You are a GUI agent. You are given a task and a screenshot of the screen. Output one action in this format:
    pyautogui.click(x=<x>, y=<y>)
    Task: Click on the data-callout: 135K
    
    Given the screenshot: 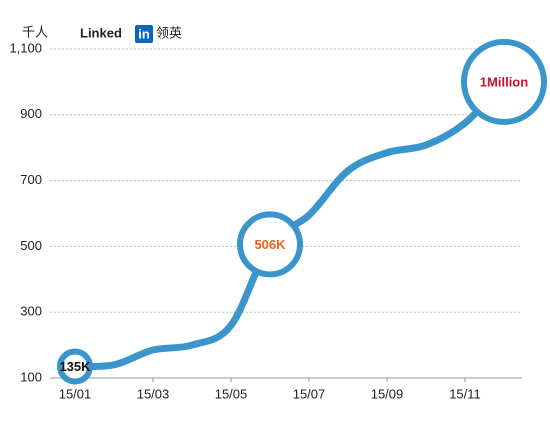 What is the action you would take?
    pyautogui.click(x=75, y=366)
    